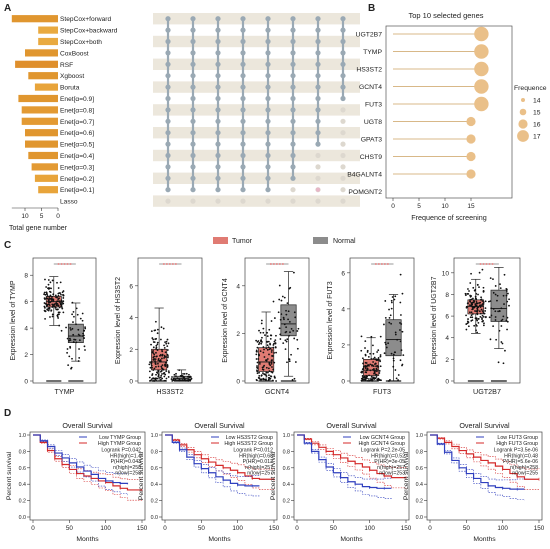 This screenshot has width=550, height=549. I want to click on y-tick-label: 0.0, so click(22, 518).